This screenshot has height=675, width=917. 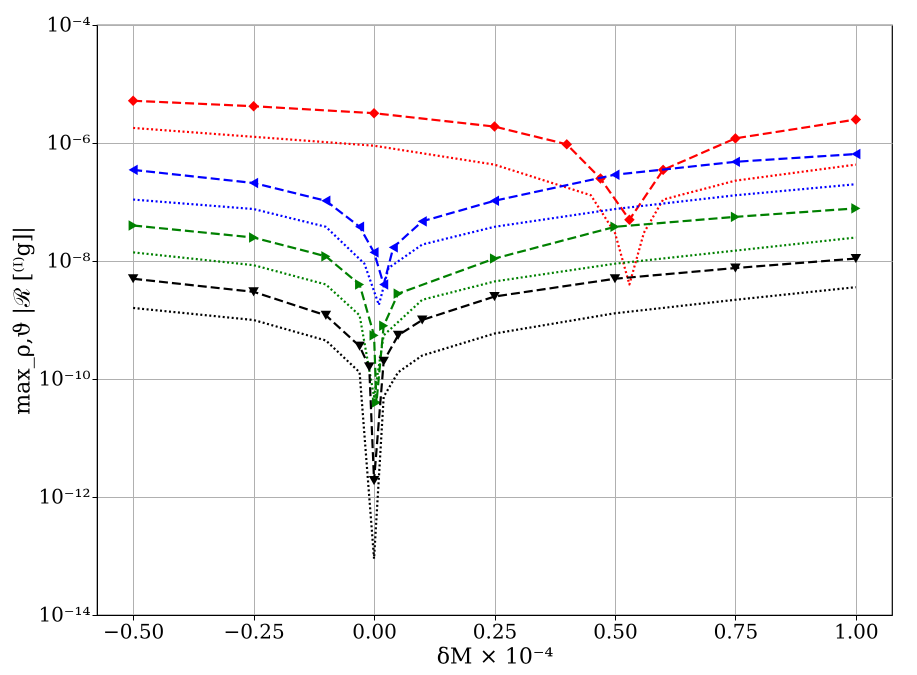 I want to click on x-axis-title: δM × 10⁻⁴, so click(x=495, y=657).